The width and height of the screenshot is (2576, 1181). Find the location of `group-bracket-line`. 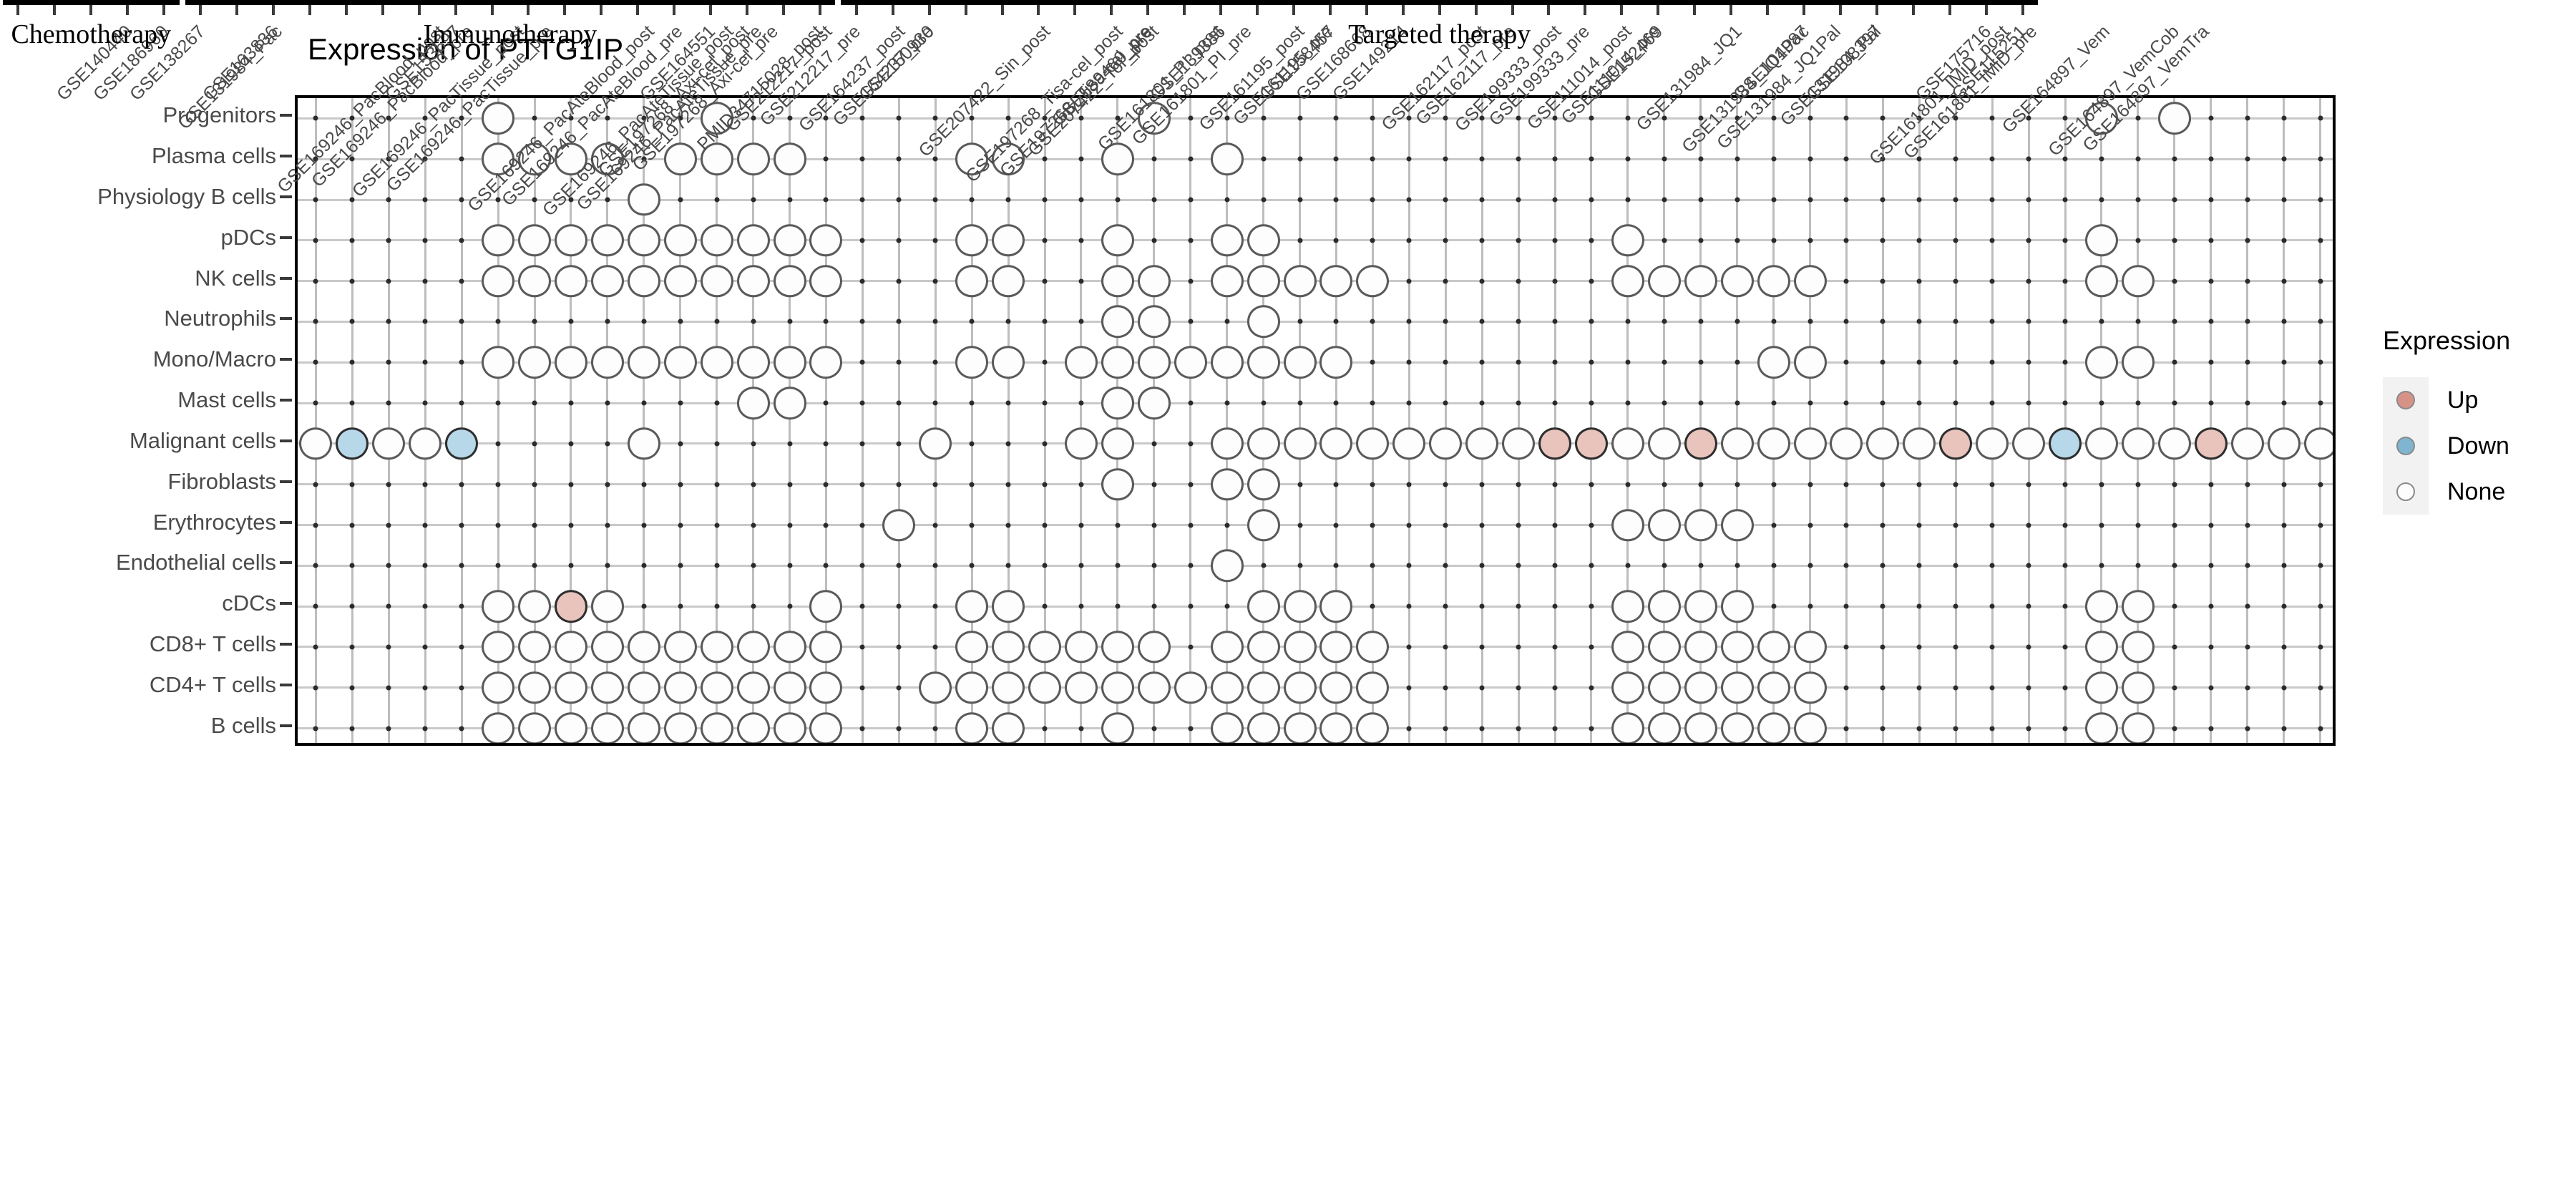

group-bracket-line is located at coordinates (91, 2).